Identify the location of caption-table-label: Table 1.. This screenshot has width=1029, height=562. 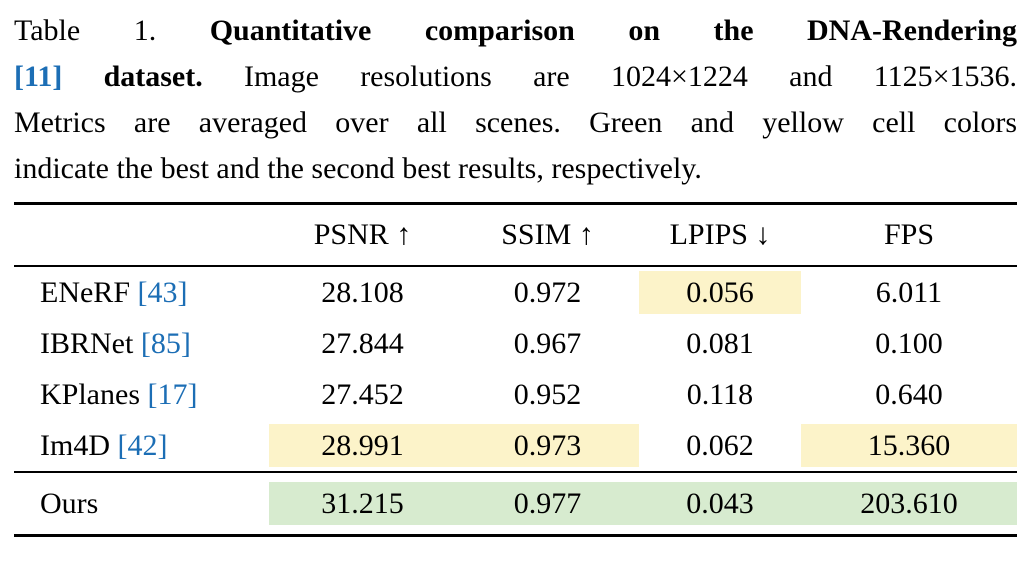
(85, 30).